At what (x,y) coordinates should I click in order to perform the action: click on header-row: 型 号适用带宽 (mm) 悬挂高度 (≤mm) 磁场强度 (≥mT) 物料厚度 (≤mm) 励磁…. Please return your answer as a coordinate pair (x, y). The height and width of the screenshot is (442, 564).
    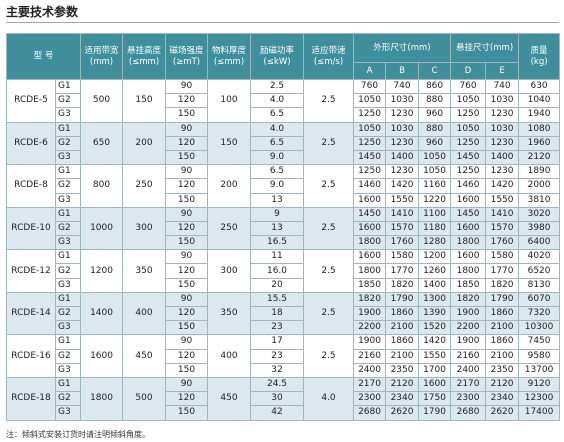
    Looking at the image, I should click on (283, 56).